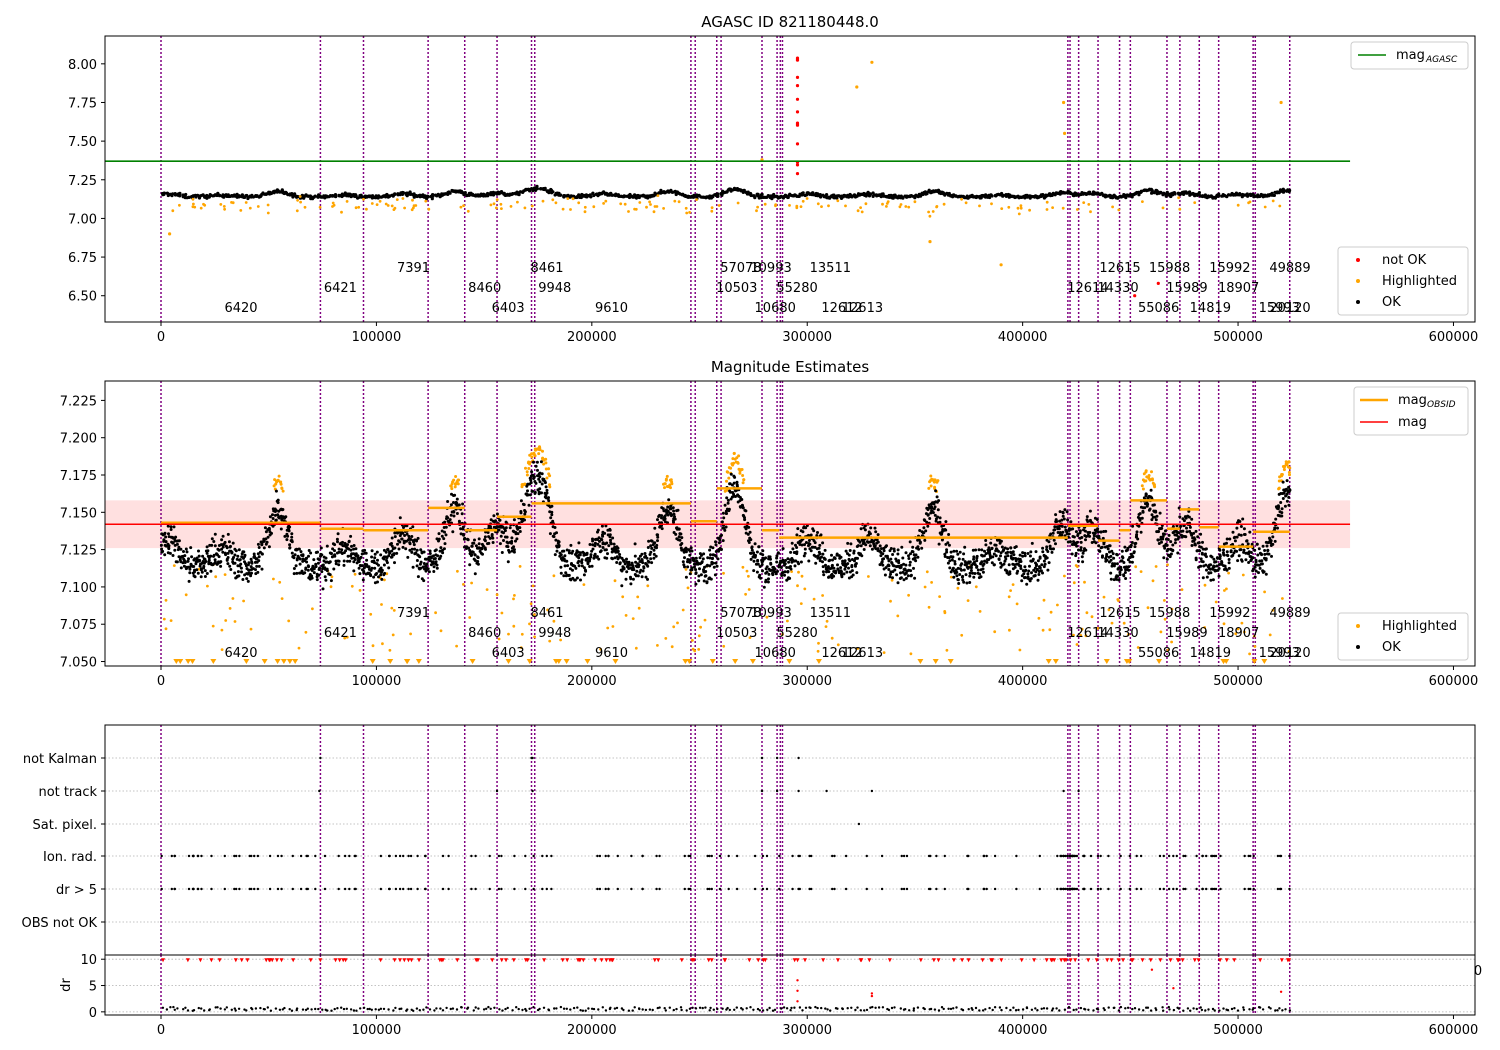 The image size is (1500, 1050). I want to click on p1-obsid-label: 55086, so click(1158, 308).